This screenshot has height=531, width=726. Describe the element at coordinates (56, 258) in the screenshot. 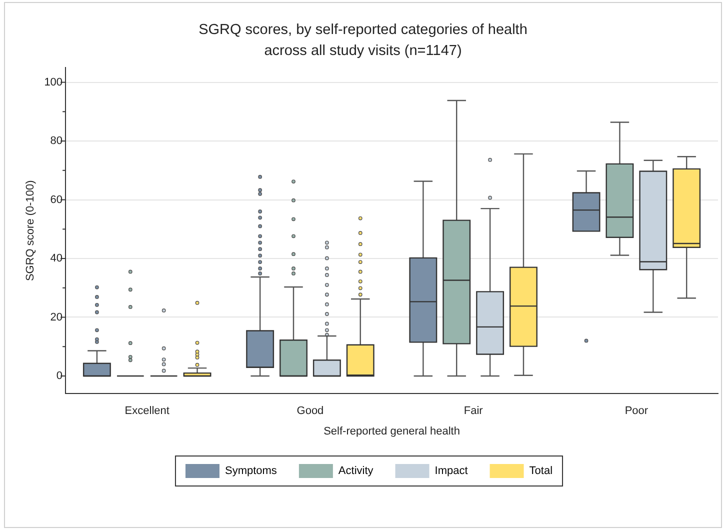

I see `y-tick-label: 40` at that location.